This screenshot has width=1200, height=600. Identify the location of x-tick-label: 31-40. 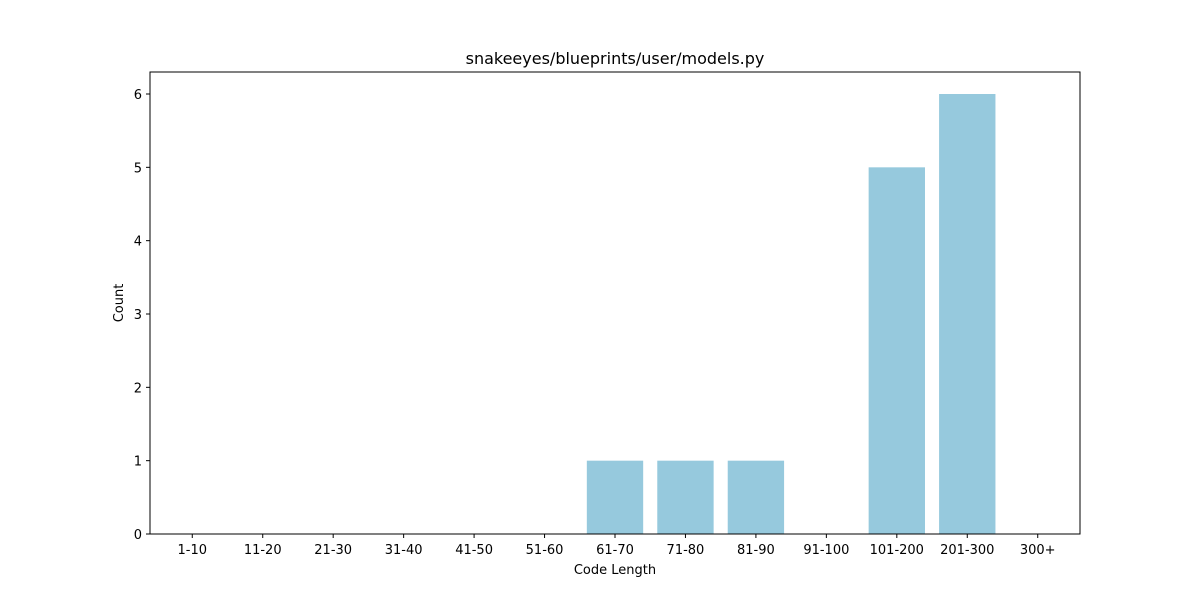
(404, 550).